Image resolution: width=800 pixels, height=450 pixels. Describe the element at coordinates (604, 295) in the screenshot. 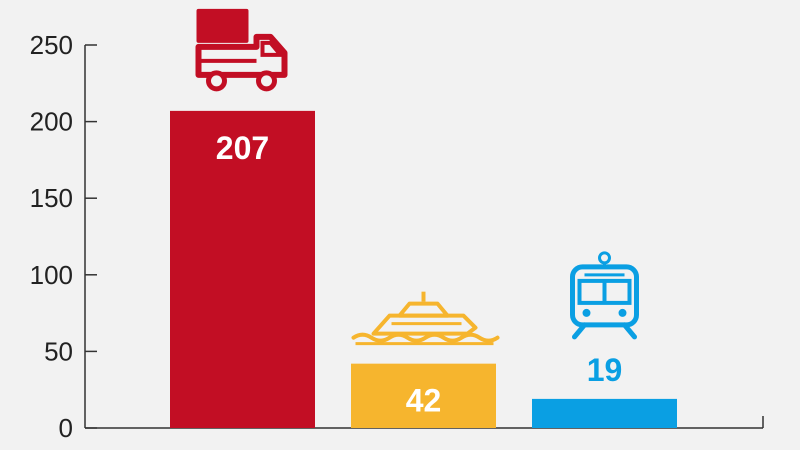

I see `train-icon` at that location.